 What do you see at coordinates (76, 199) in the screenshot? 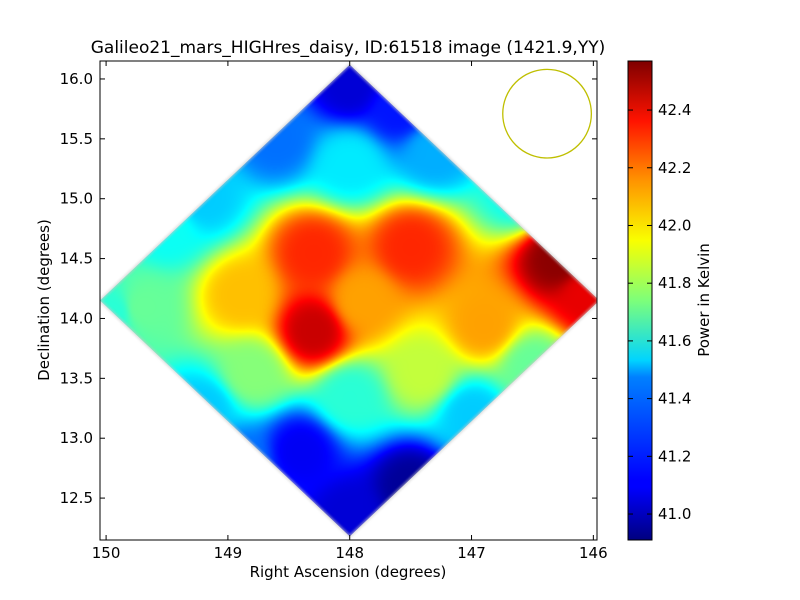
I see `y-tick-label: 15.0` at bounding box center [76, 199].